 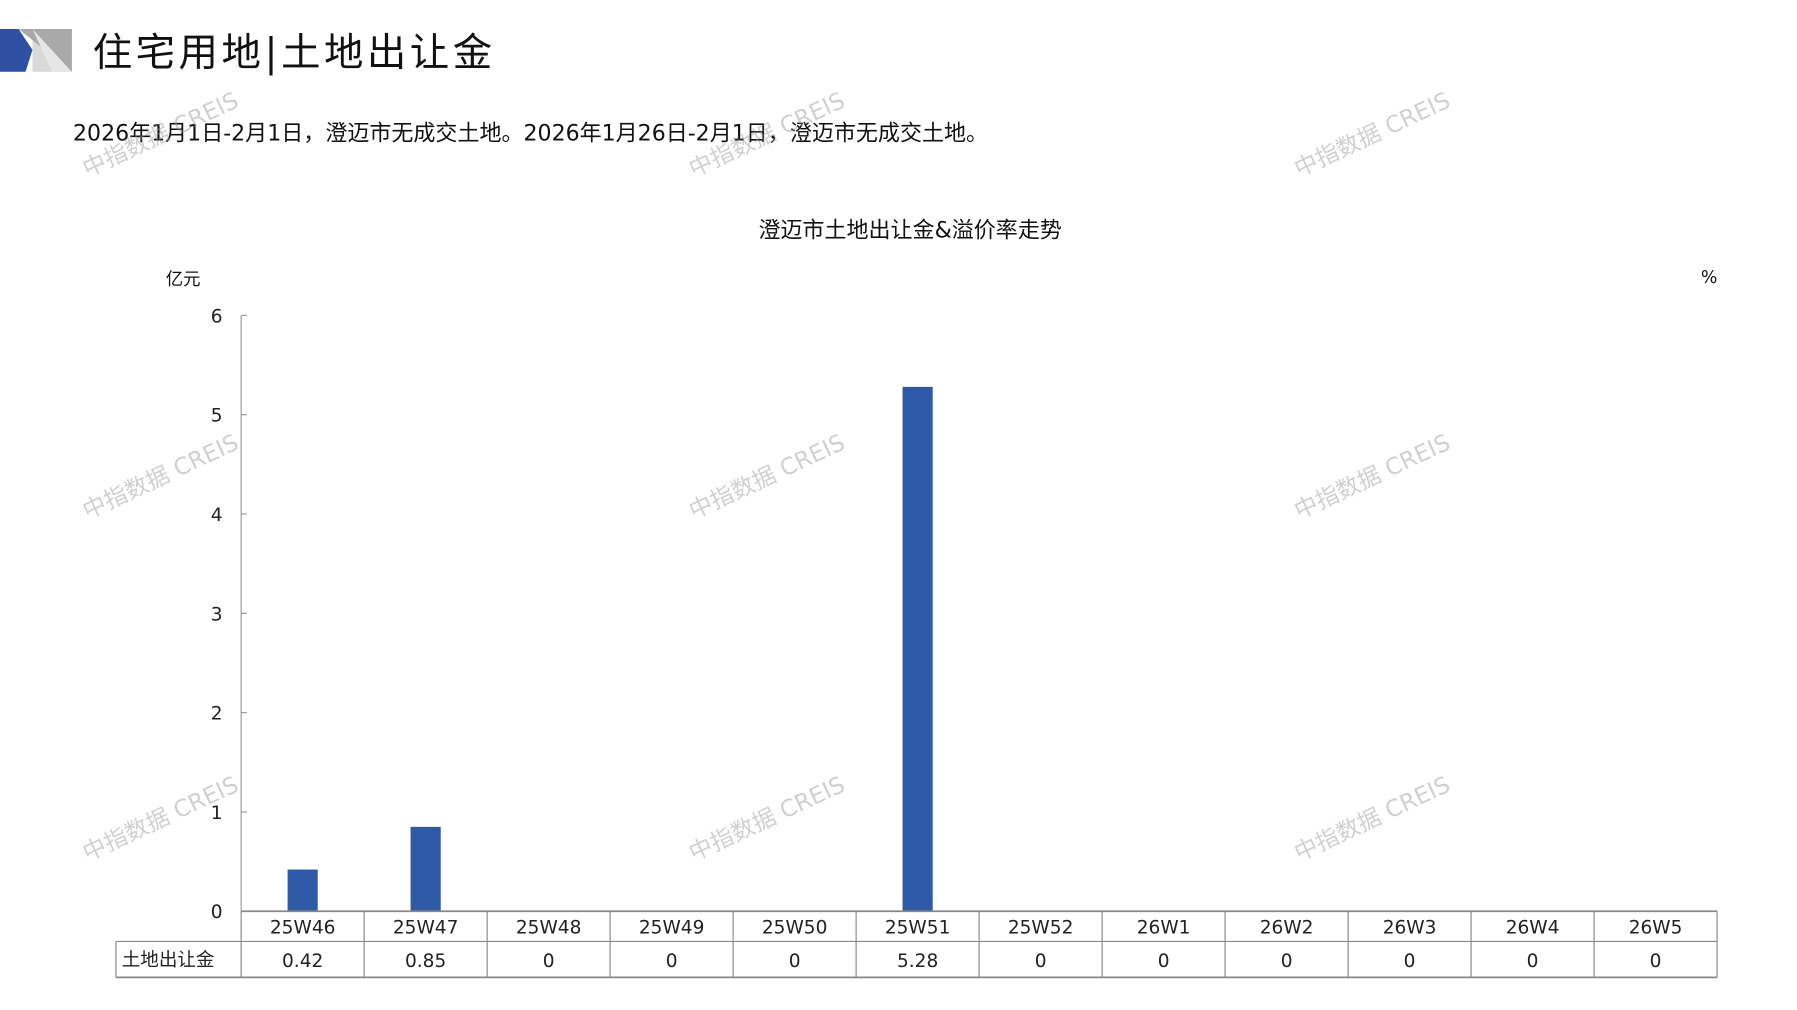 What do you see at coordinates (217, 714) in the screenshot?
I see `y-tick-label: 2` at bounding box center [217, 714].